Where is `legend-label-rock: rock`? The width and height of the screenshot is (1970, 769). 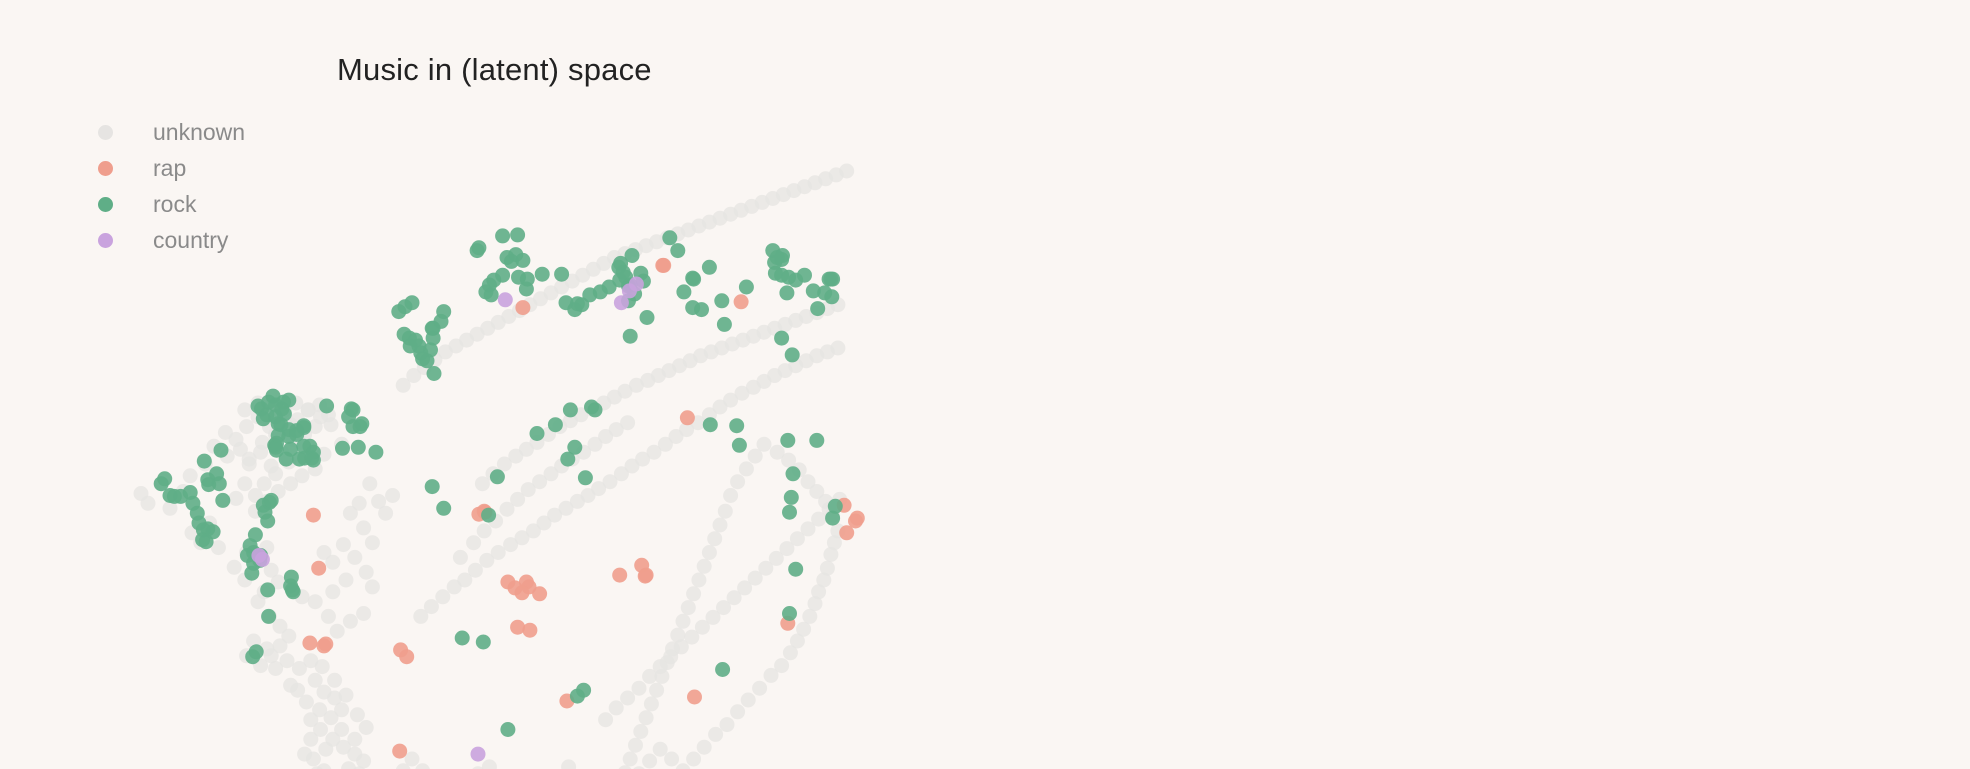 legend-label-rock: rock is located at coordinates (175, 204).